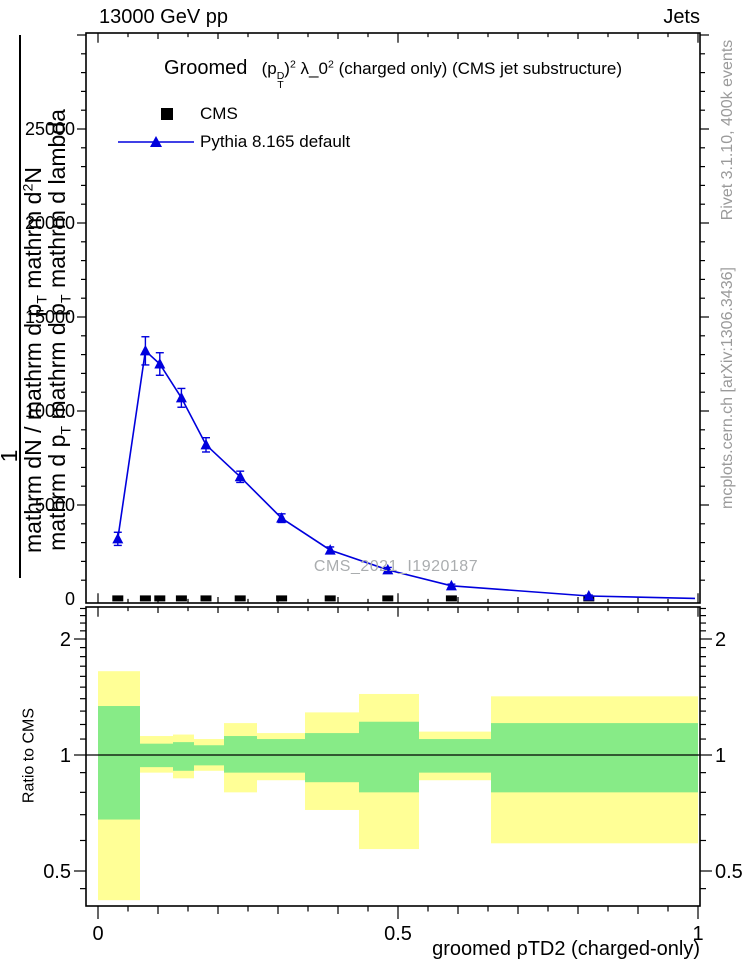  What do you see at coordinates (33, 243) in the screenshot?
I see `formula-text: mathrm d` at bounding box center [33, 243].